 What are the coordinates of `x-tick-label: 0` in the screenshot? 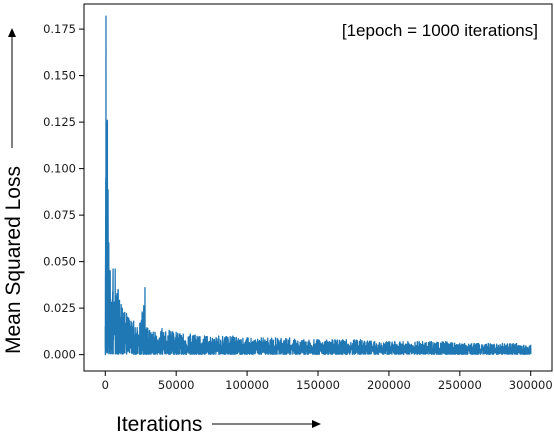 It's located at (105, 385).